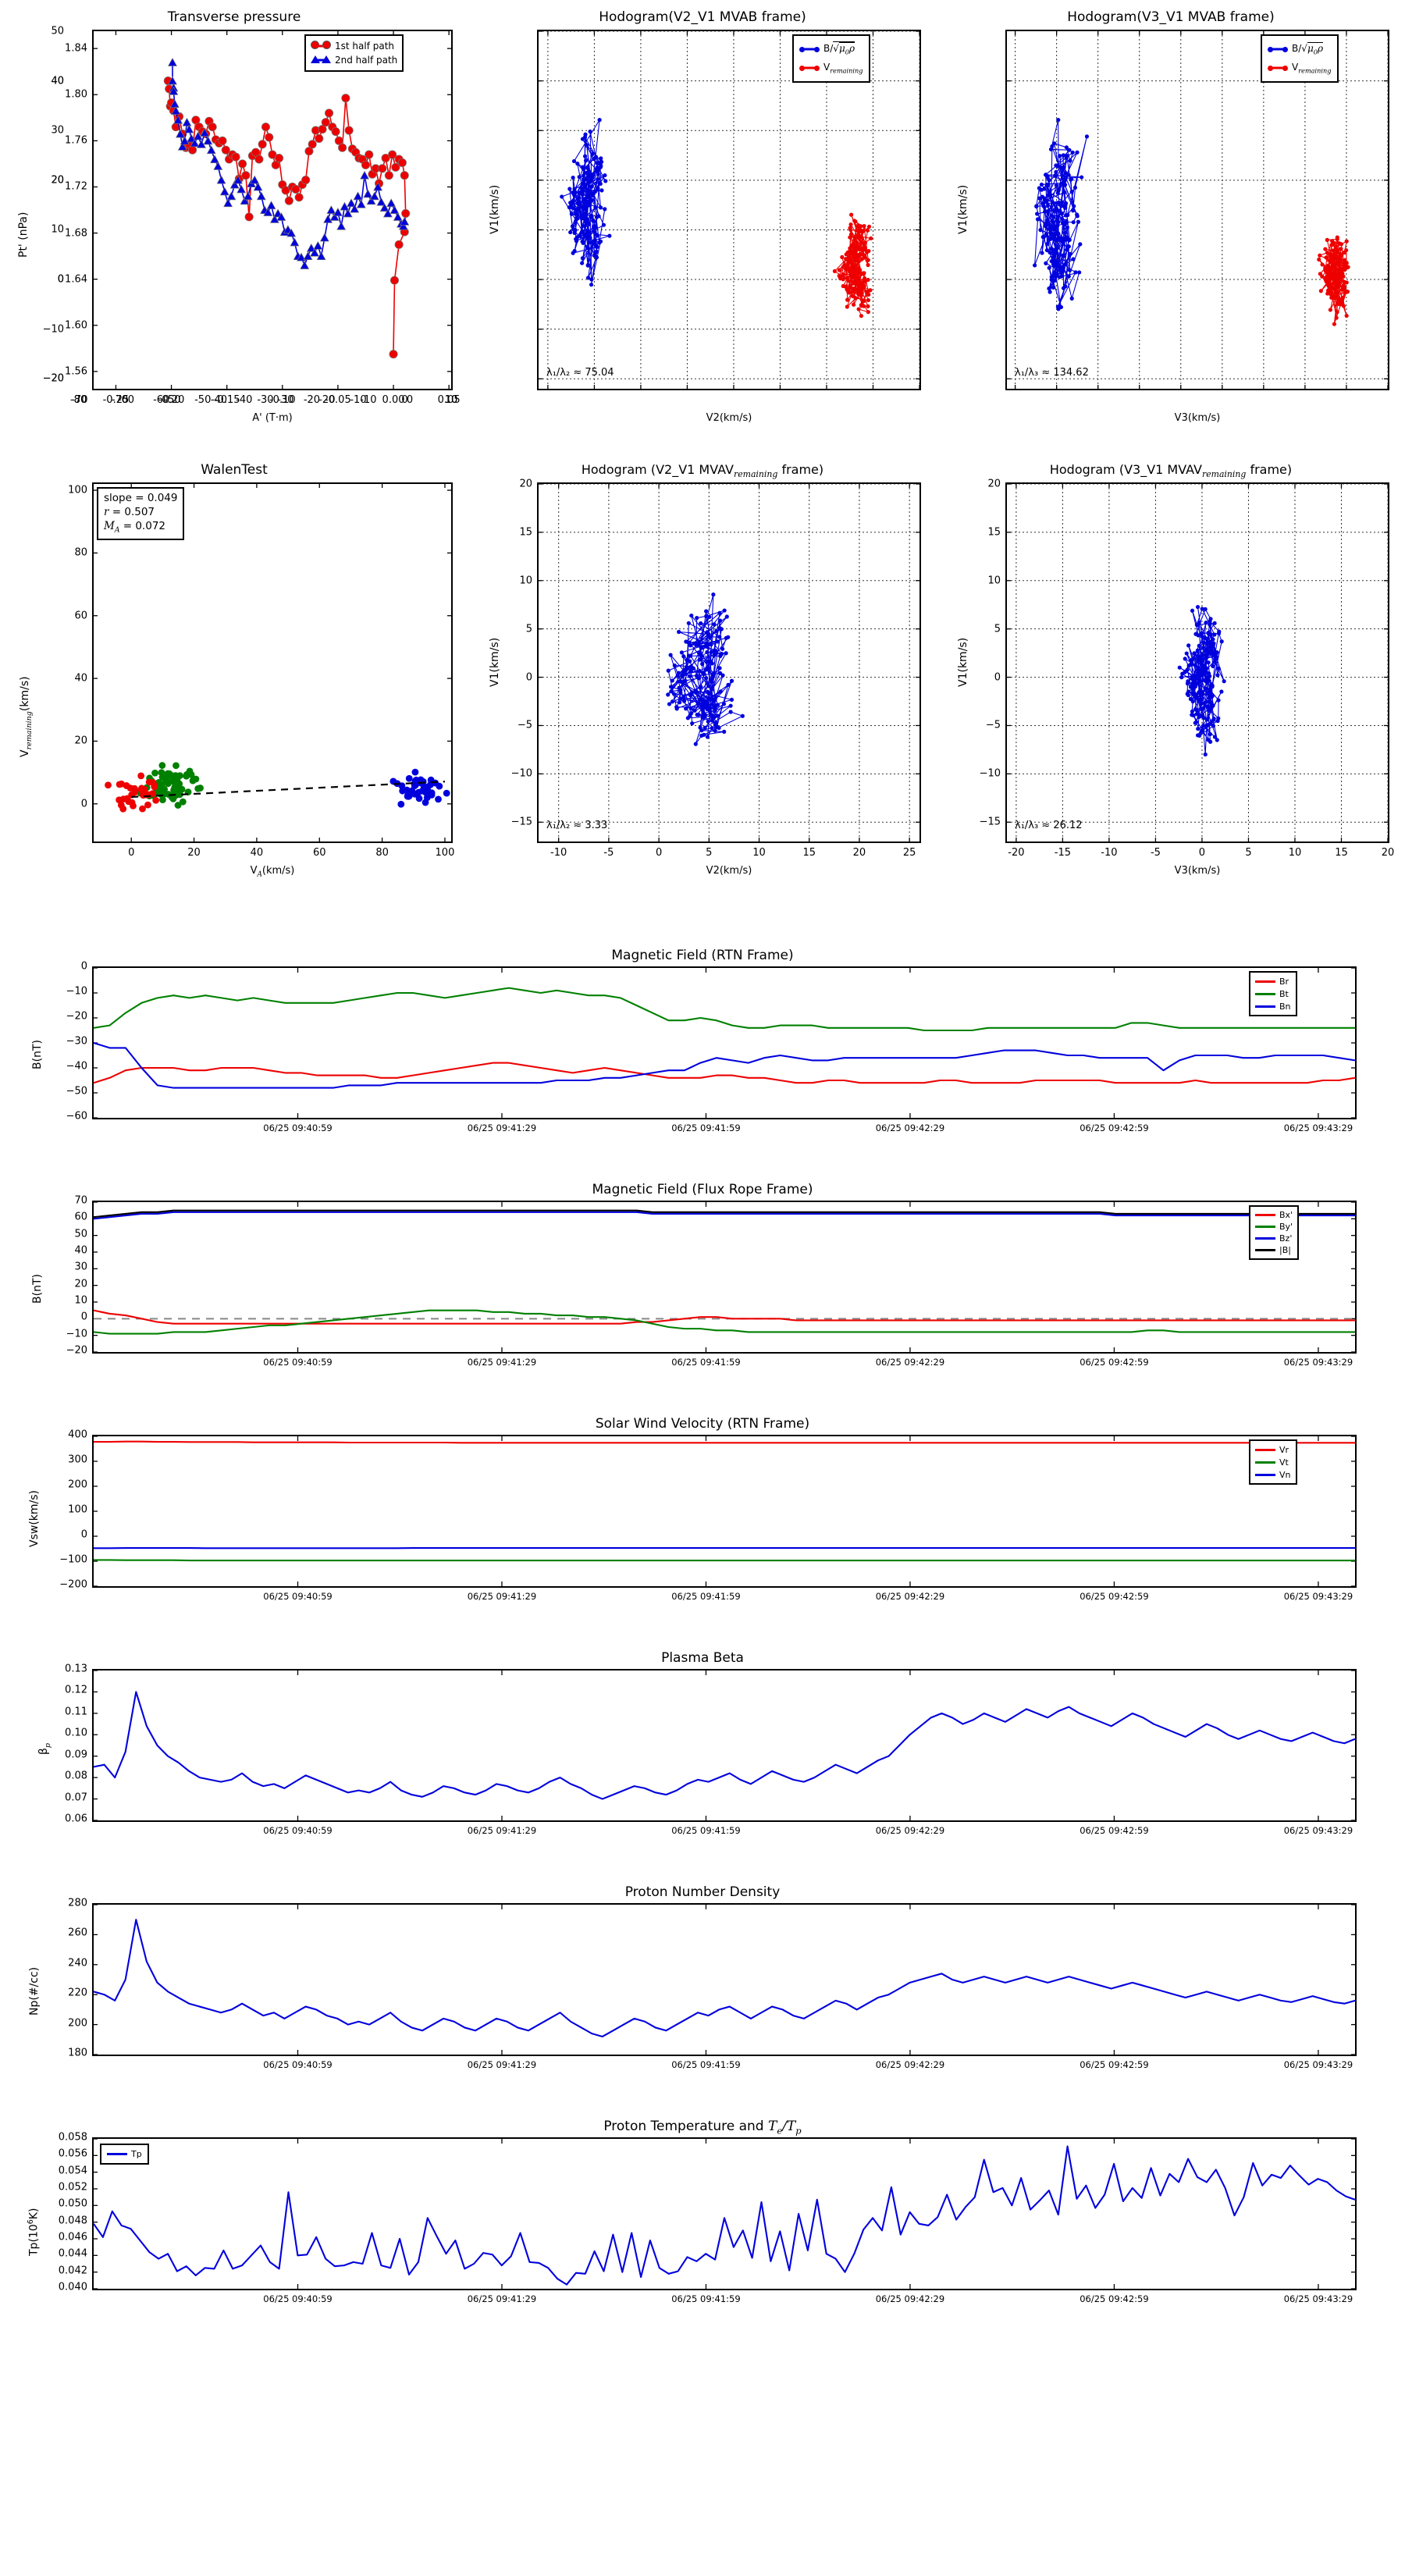 The image size is (1405, 2576). What do you see at coordinates (1052, 373) in the screenshot?
I see `eigenvalue-ratio-annotation: λ₁/λ₃ ≈ 134.62` at bounding box center [1052, 373].